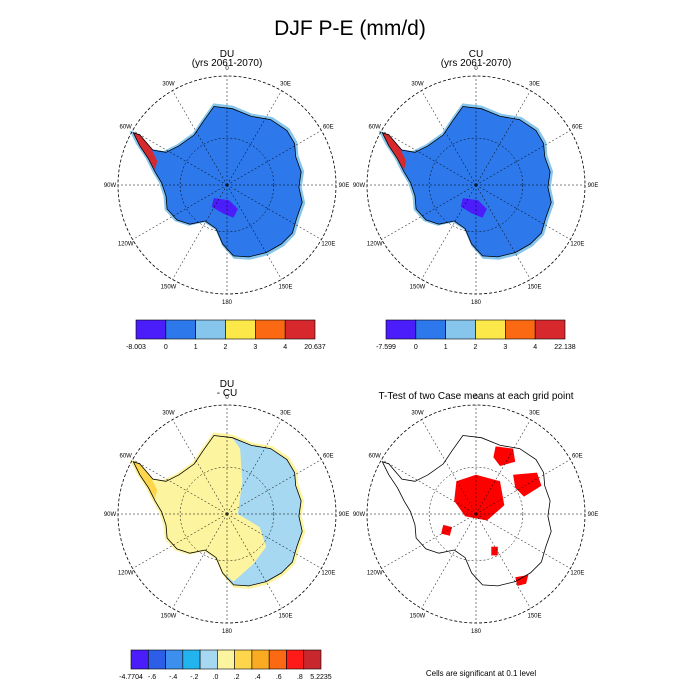 This screenshot has height=700, width=700. I want to click on colorbar-tick-label: -.4, so click(173, 677).